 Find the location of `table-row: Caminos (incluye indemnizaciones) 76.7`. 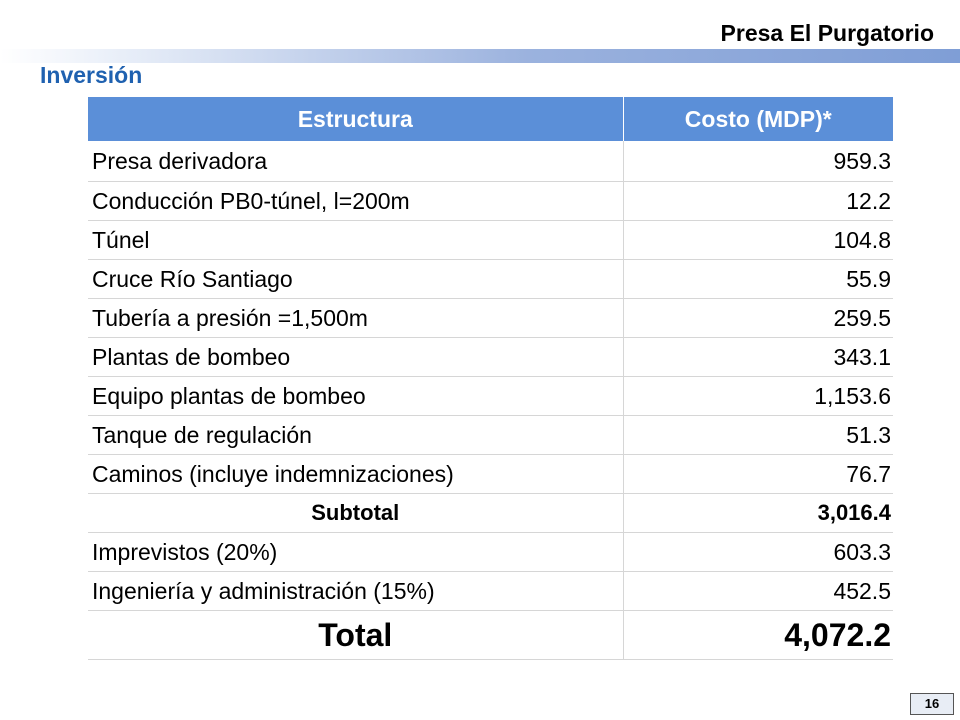

table-row: Caminos (incluye indemnizaciones) 76.7 is located at coordinates (490, 474).